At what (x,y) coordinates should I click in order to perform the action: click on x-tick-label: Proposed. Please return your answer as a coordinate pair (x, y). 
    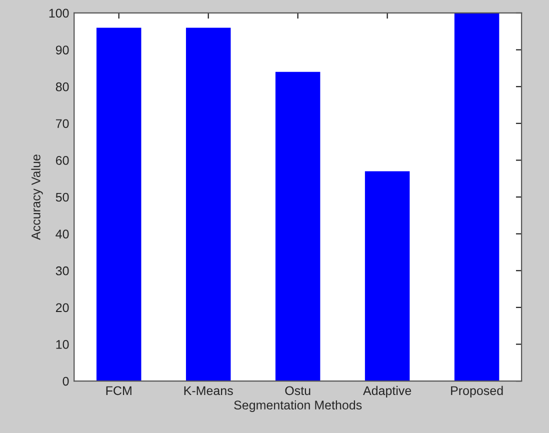
    Looking at the image, I should click on (477, 392).